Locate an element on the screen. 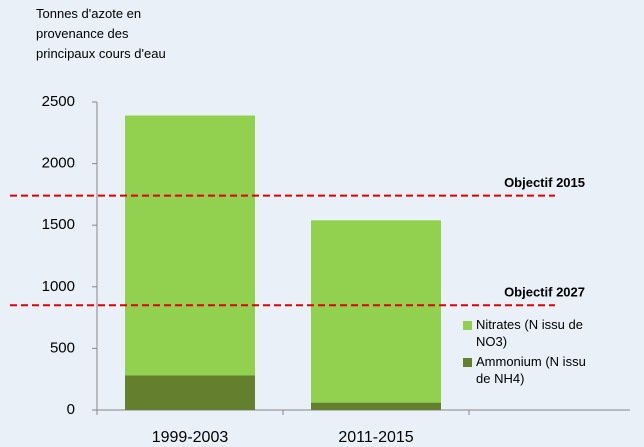 The image size is (644, 447). legend-label: Ammonium (N issu de NH4) is located at coordinates (531, 370).